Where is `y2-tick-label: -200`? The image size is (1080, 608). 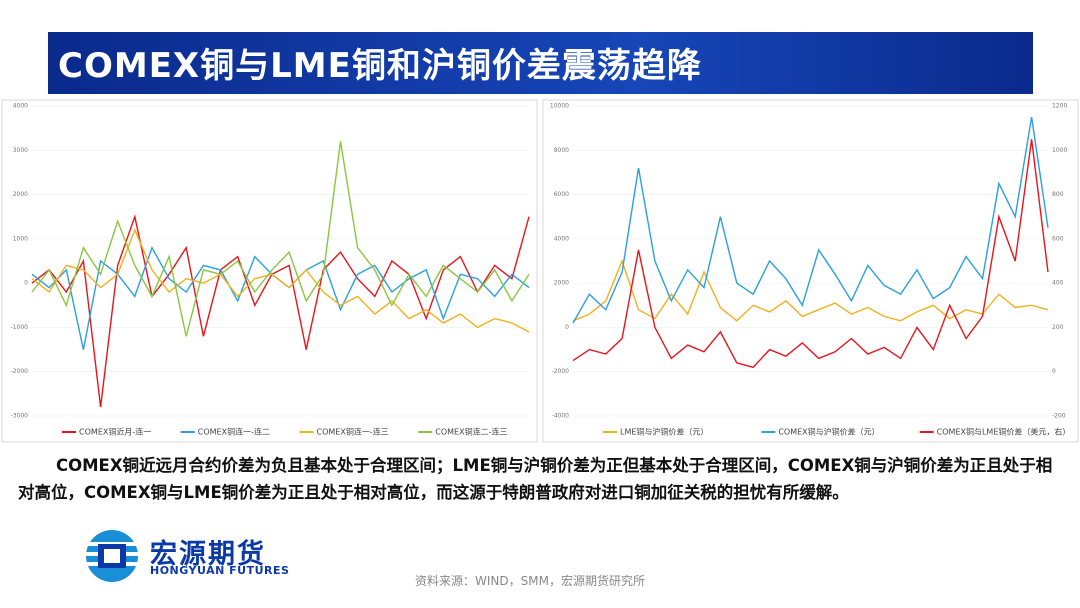
y2-tick-label: -200 is located at coordinates (1059, 416).